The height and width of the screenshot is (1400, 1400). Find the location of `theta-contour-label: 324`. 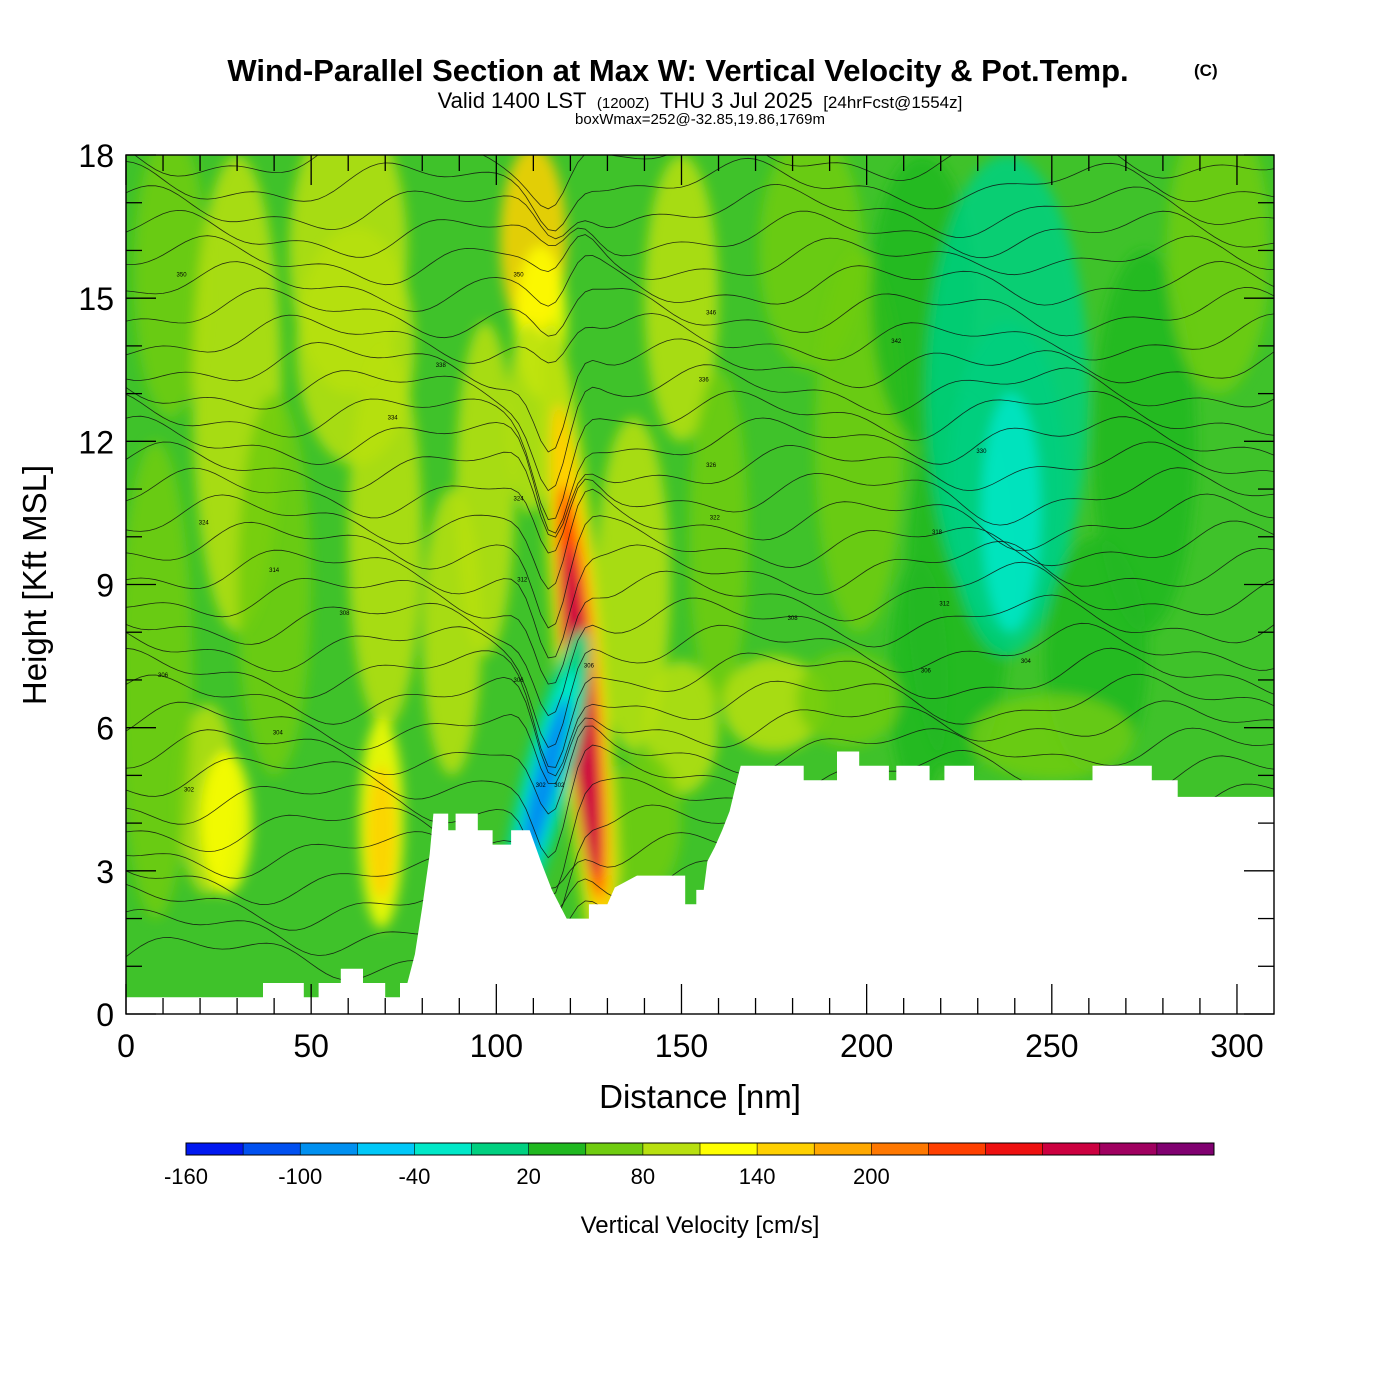

theta-contour-label: 324 is located at coordinates (519, 500).